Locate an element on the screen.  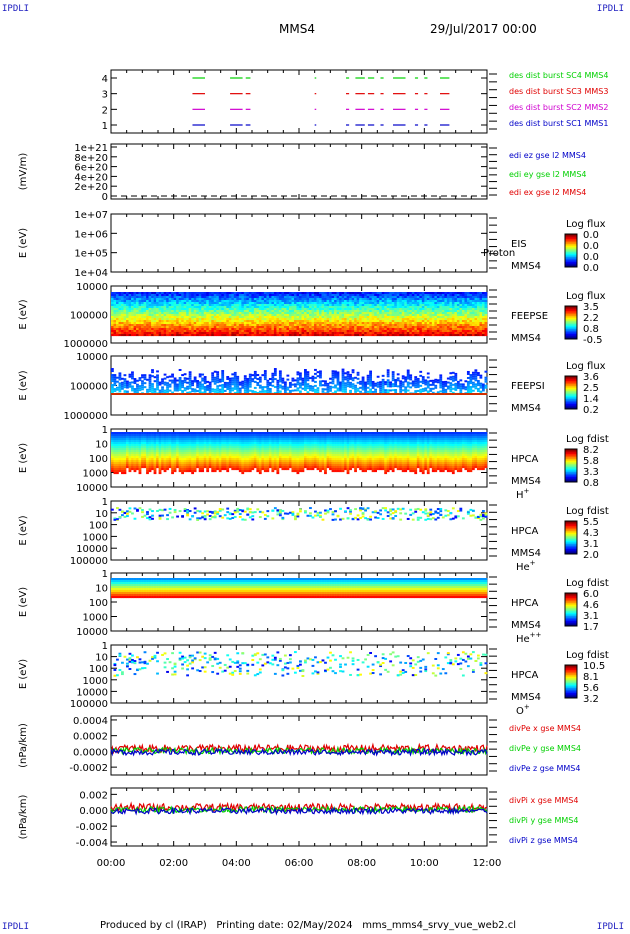
y-tick-label-hpca_o: 100000 is located at coordinates (89, 704).